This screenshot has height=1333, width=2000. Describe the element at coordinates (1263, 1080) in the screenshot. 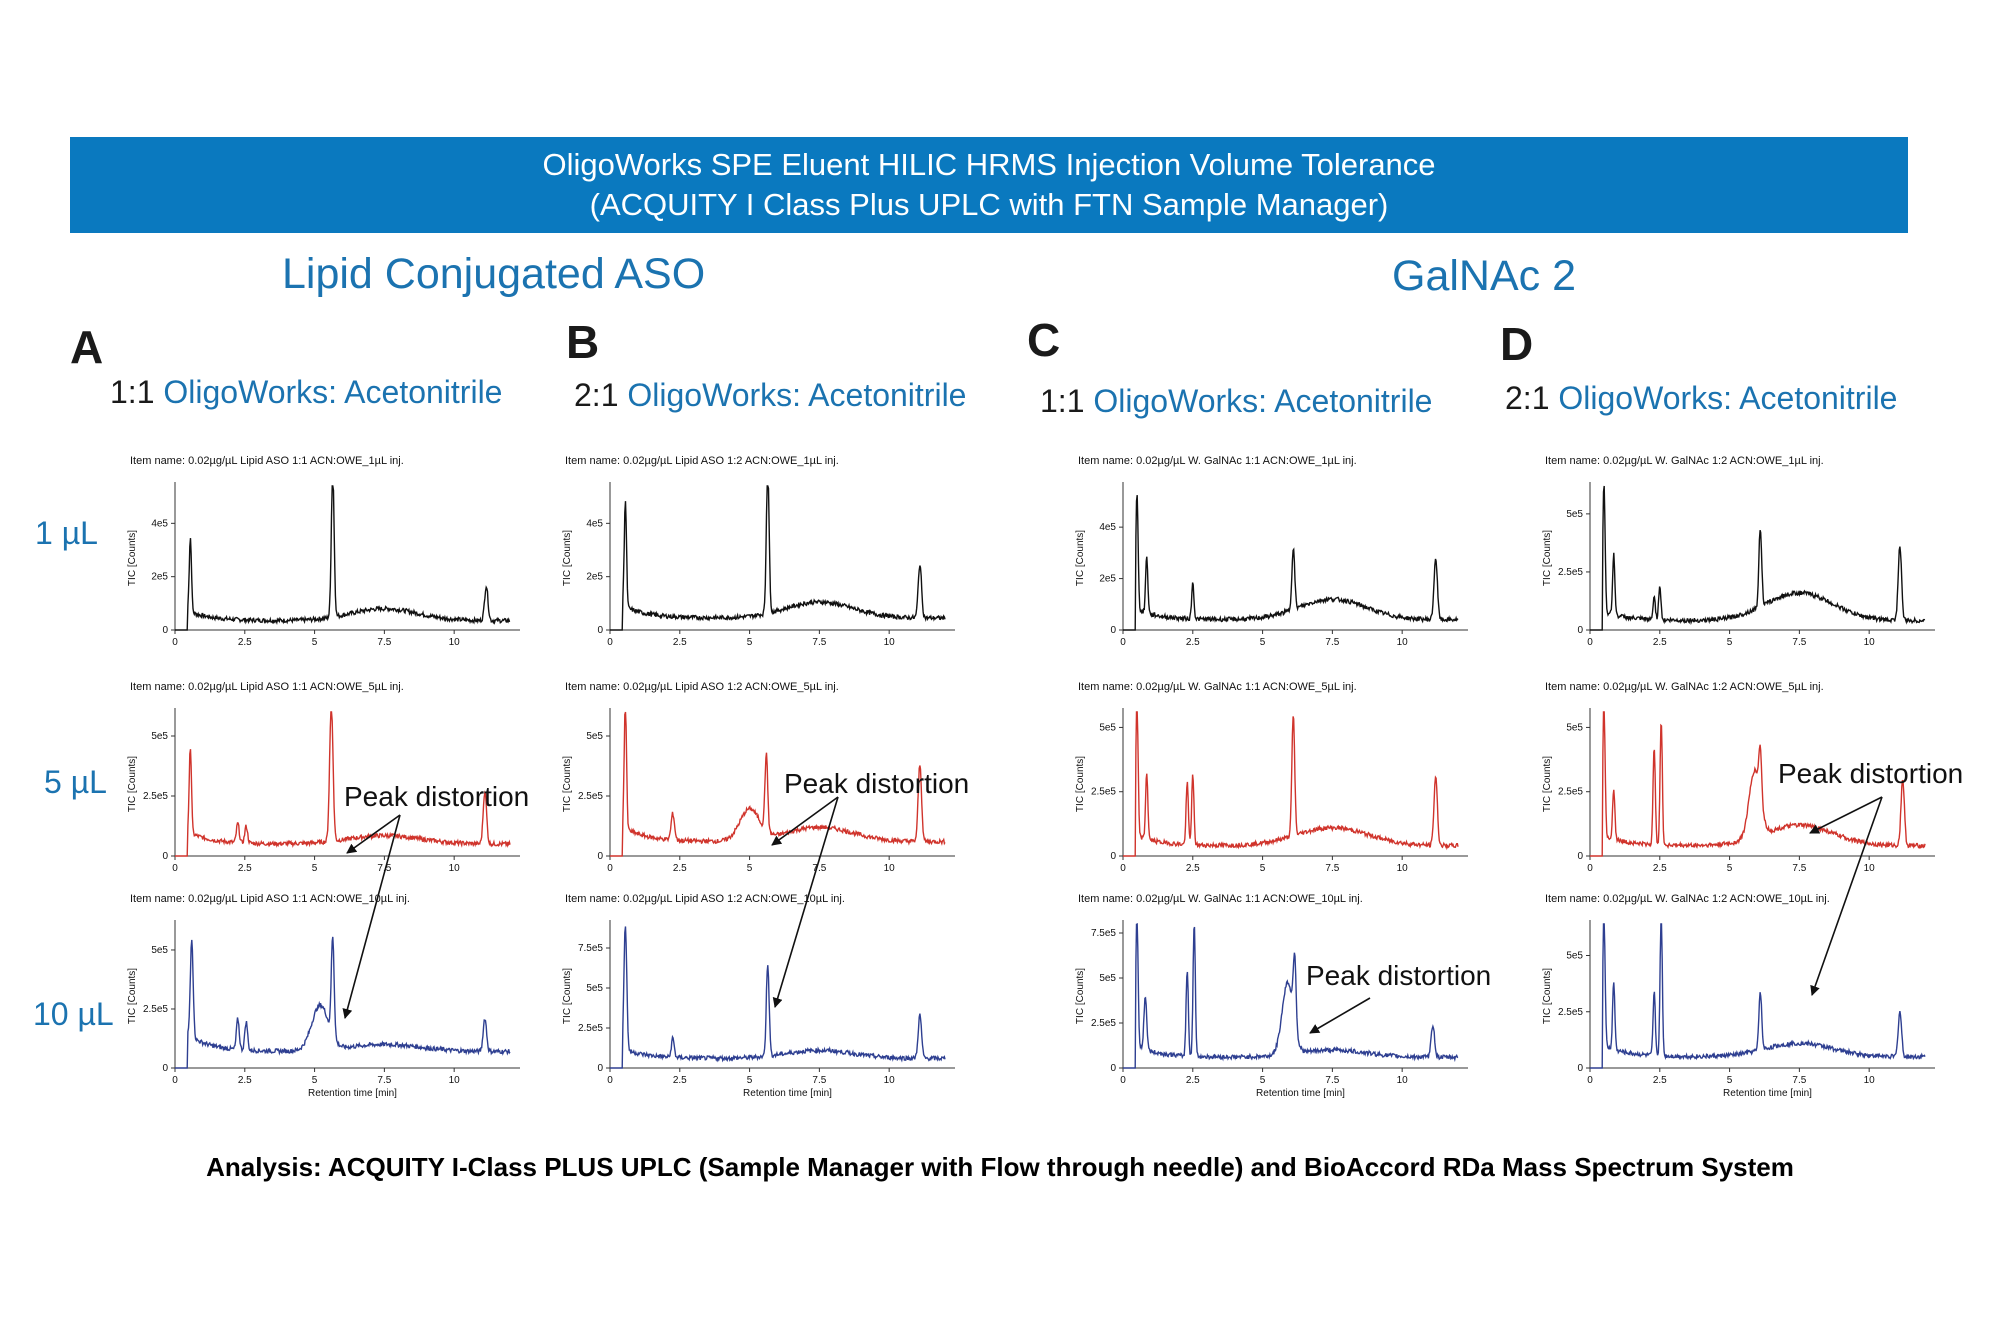

I see `panel-c-10l-x-tick-label: 5` at that location.